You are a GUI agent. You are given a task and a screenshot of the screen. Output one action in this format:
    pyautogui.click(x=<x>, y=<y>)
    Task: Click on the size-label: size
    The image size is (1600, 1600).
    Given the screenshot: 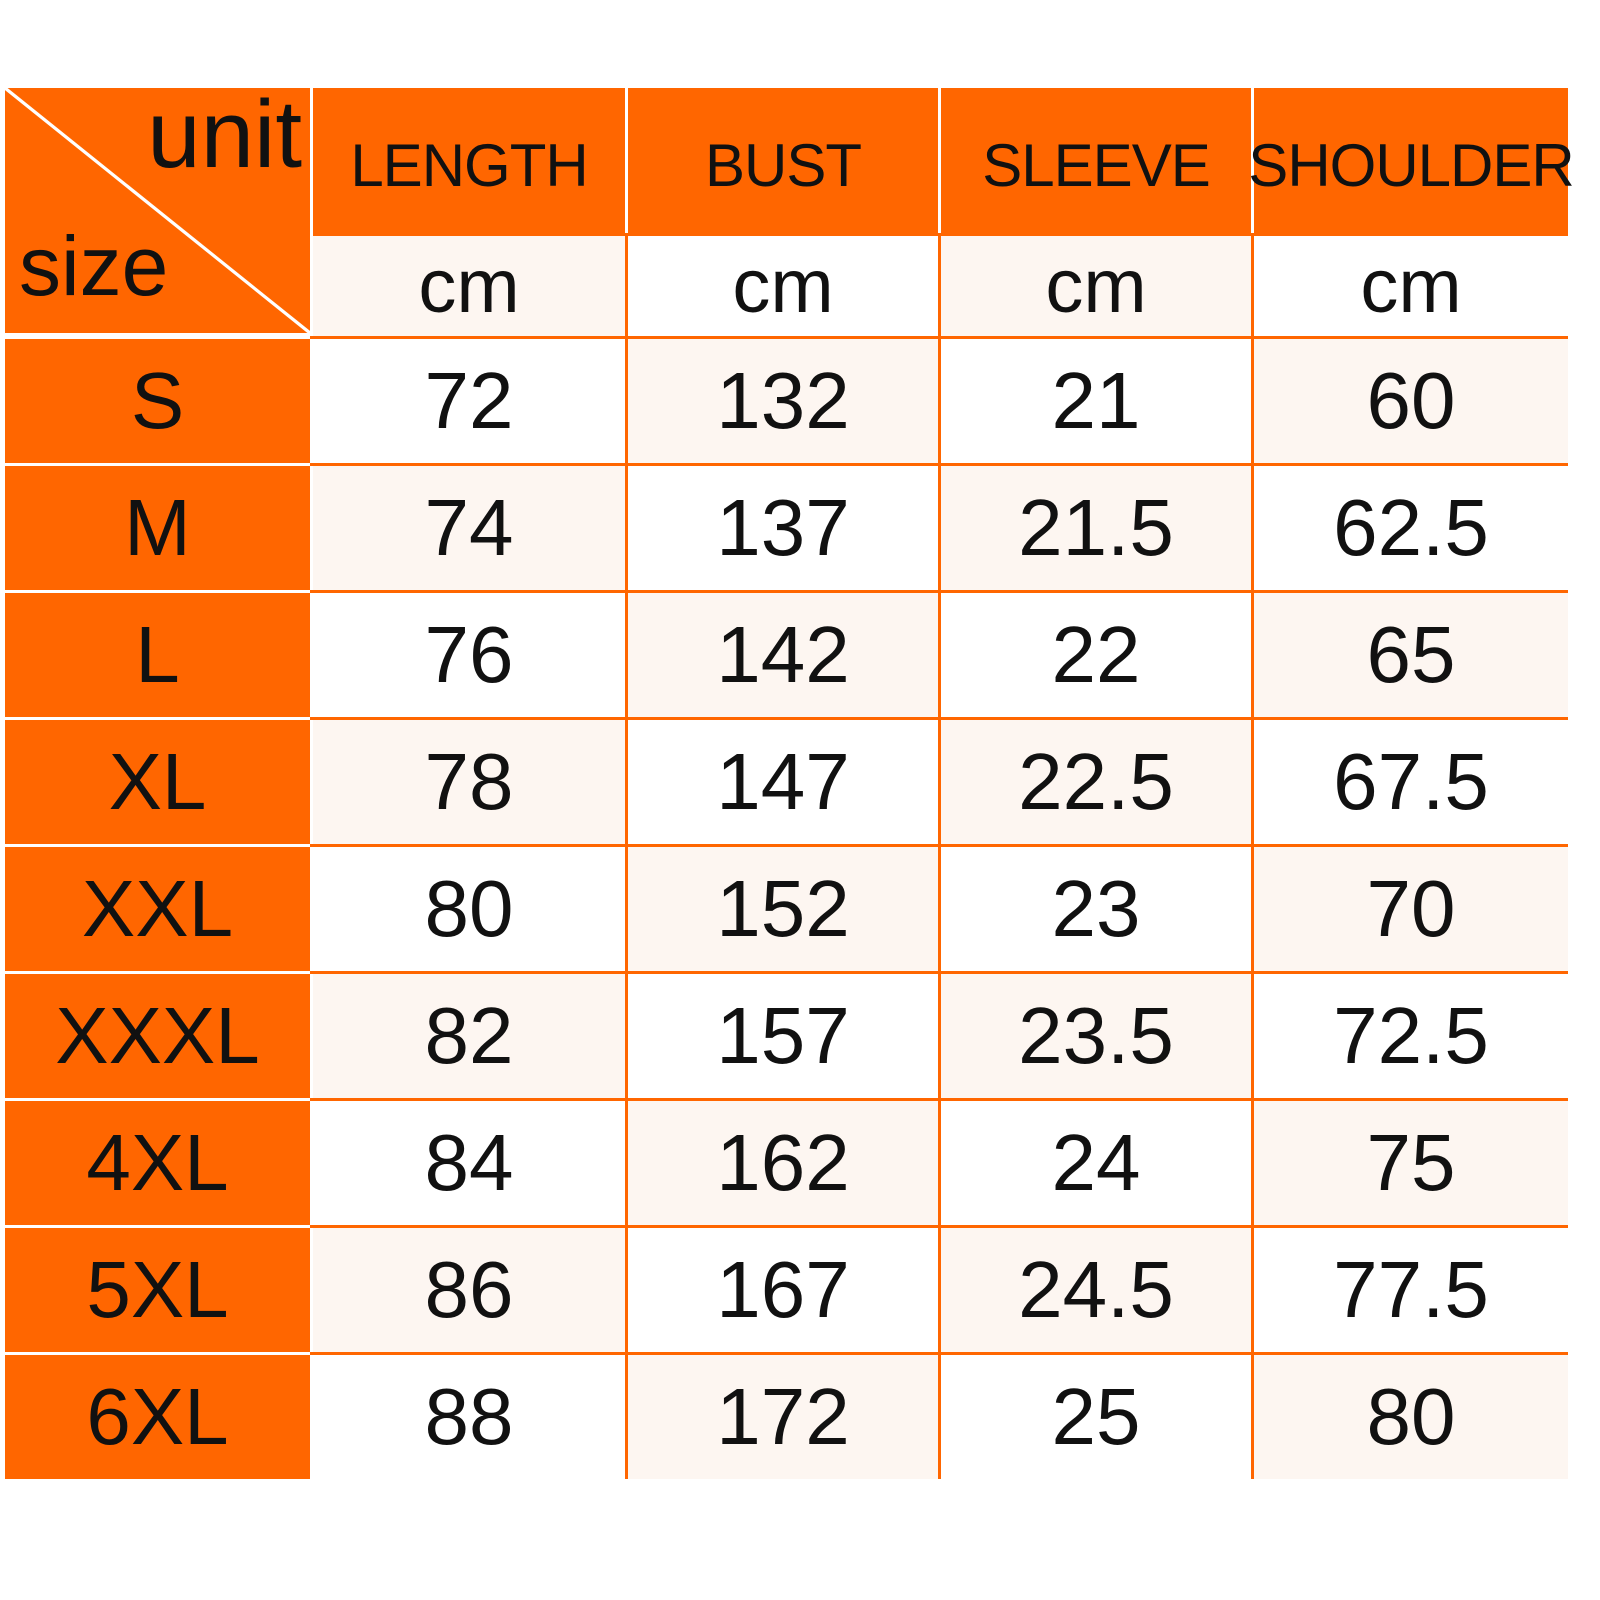 What is the action you would take?
    pyautogui.click(x=94, y=266)
    